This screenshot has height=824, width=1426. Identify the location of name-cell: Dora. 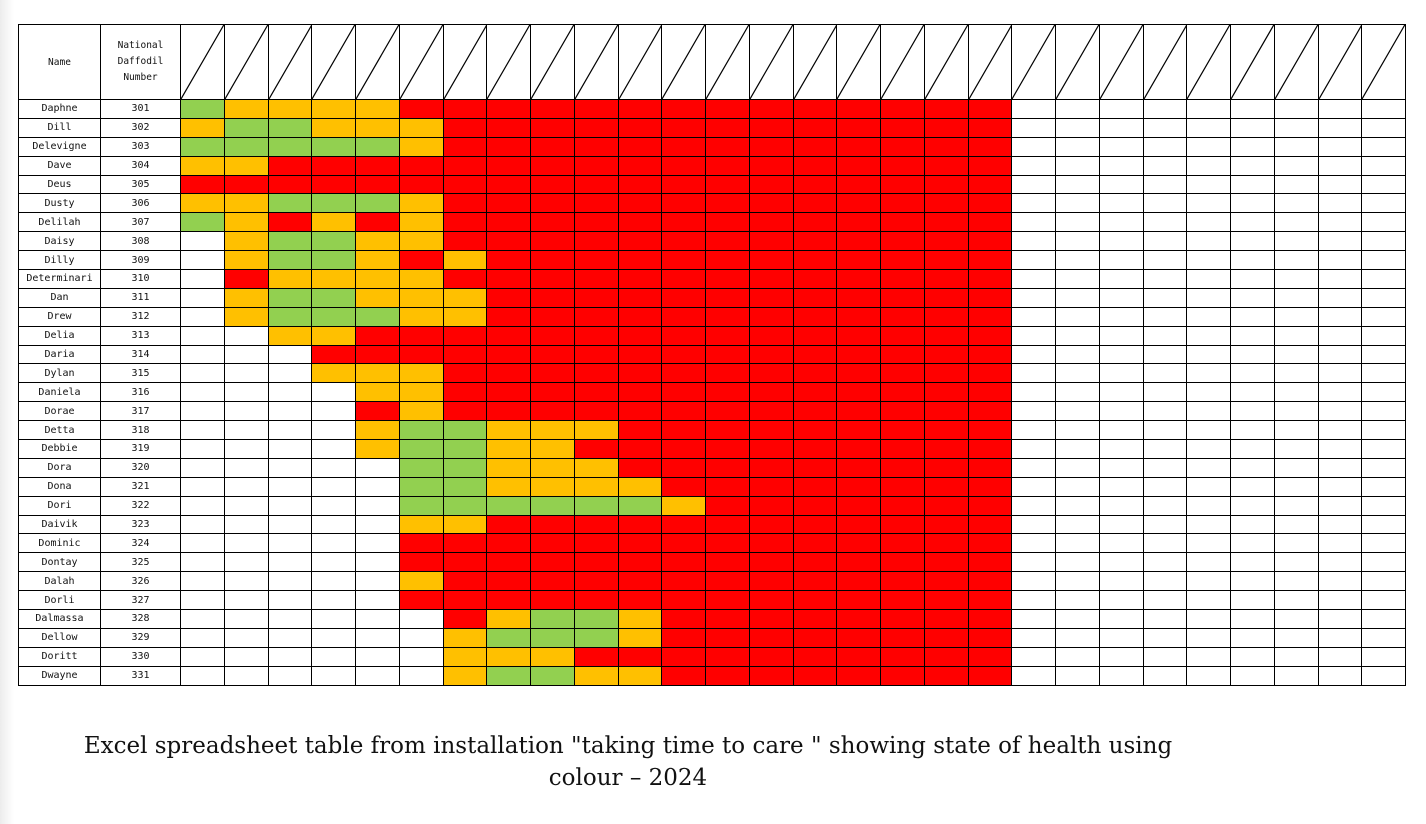
(59, 467).